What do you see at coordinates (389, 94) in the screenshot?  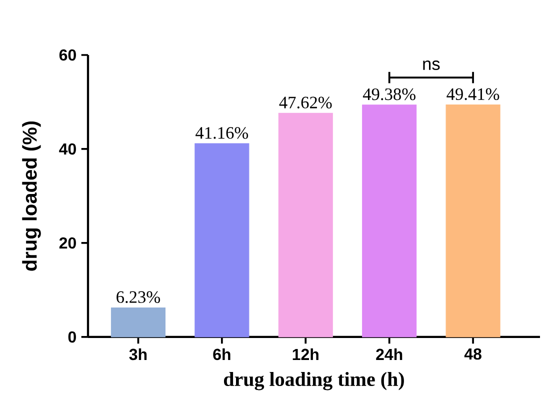 I see `data-label: 49.38%` at bounding box center [389, 94].